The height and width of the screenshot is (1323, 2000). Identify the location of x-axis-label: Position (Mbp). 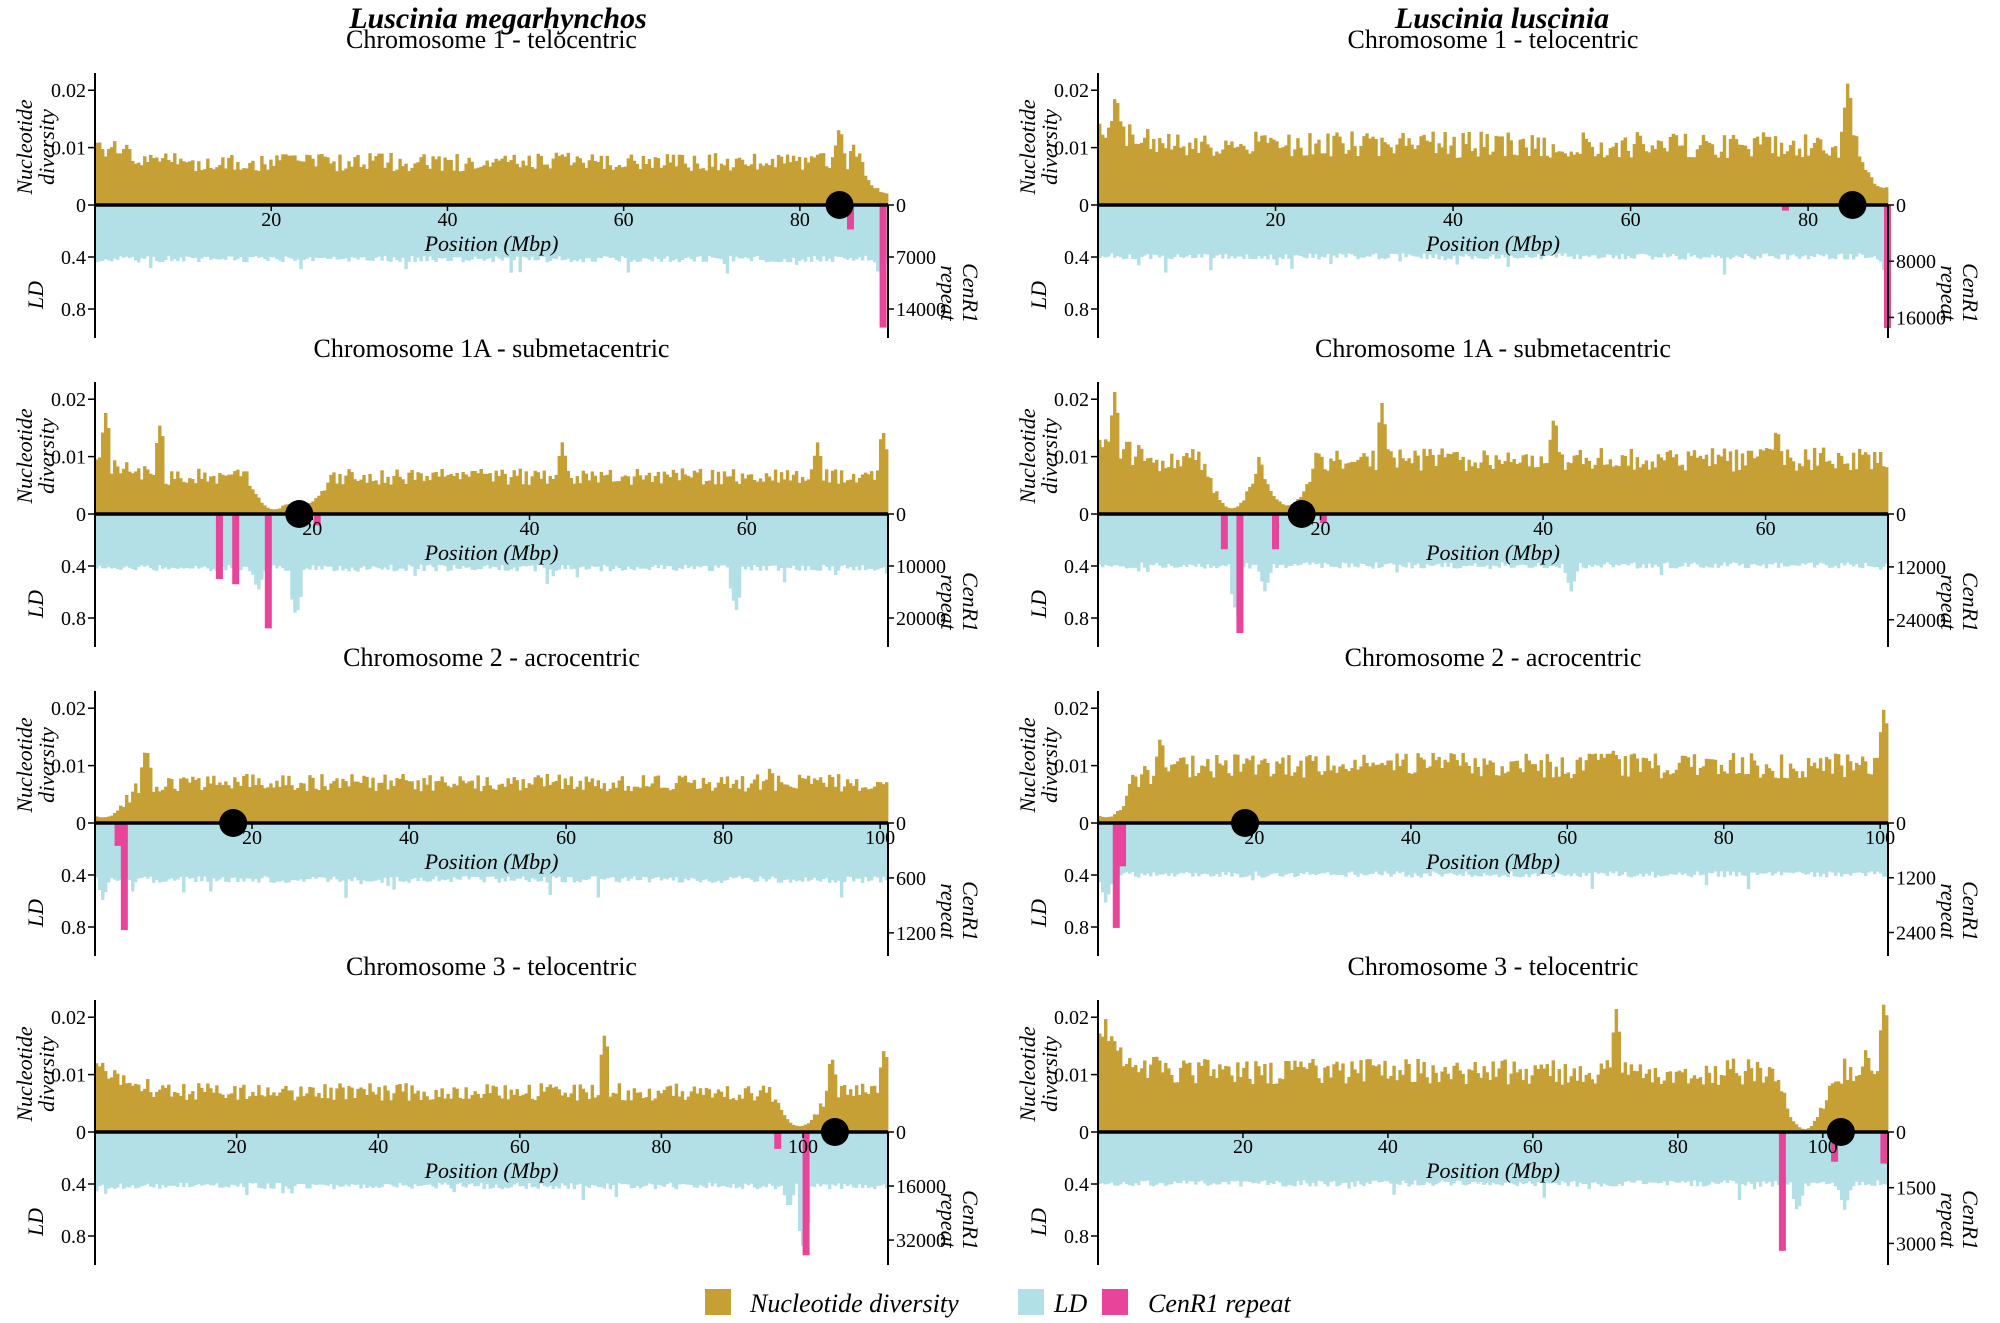
(1492, 861).